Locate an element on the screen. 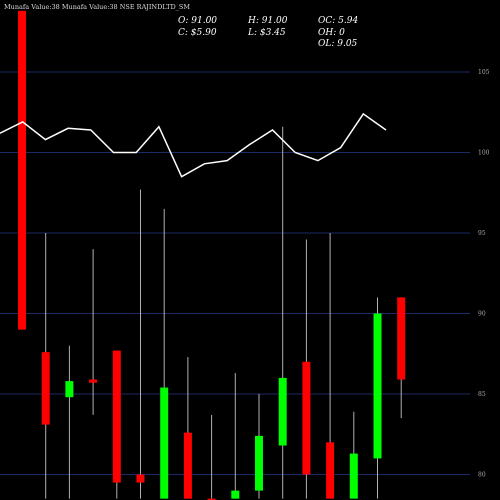 The image size is (500, 500). y-tick-label: 100 is located at coordinates (484, 153).